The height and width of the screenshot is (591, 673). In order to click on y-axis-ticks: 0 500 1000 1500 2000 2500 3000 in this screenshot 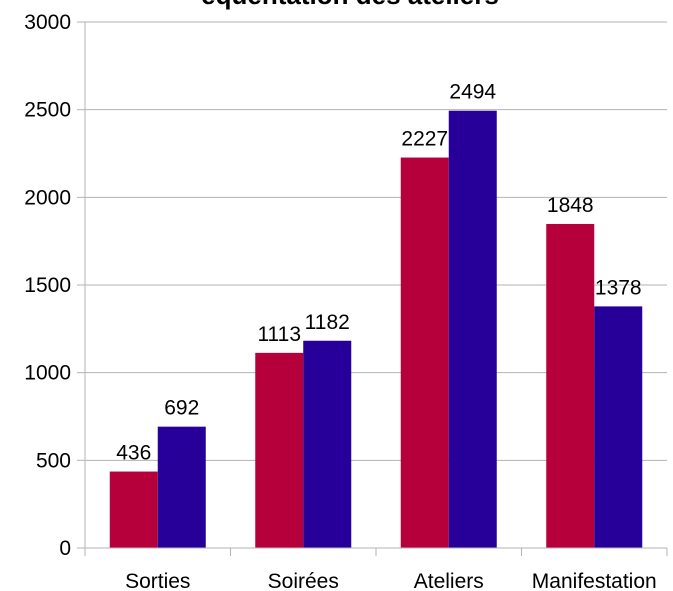, I will do `click(47, 285)`.